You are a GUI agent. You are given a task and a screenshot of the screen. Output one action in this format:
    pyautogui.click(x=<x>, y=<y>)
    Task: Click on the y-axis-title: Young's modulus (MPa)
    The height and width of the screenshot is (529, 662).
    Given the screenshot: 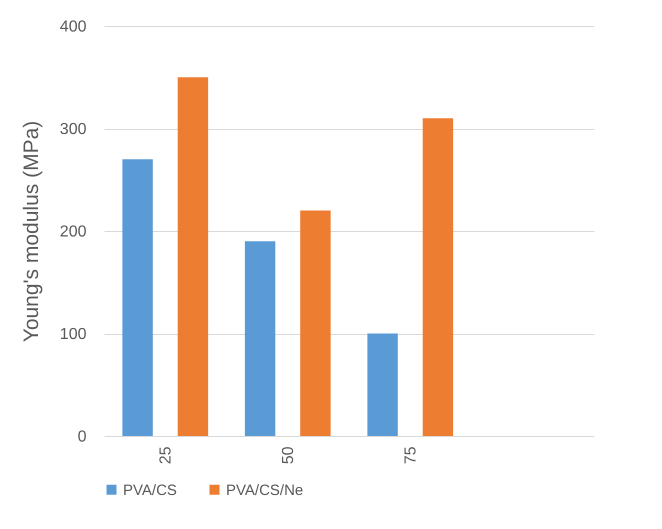 What is the action you would take?
    pyautogui.click(x=31, y=231)
    